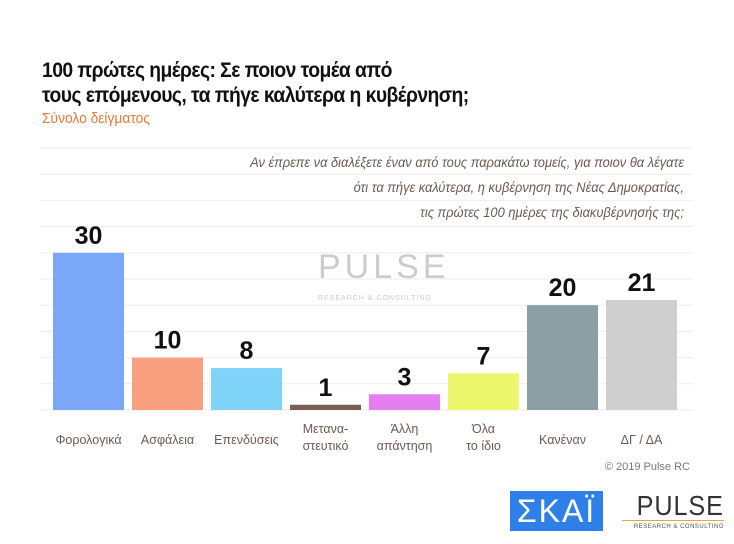  What do you see at coordinates (673, 520) in the screenshot?
I see `pulse-logo-line` at bounding box center [673, 520].